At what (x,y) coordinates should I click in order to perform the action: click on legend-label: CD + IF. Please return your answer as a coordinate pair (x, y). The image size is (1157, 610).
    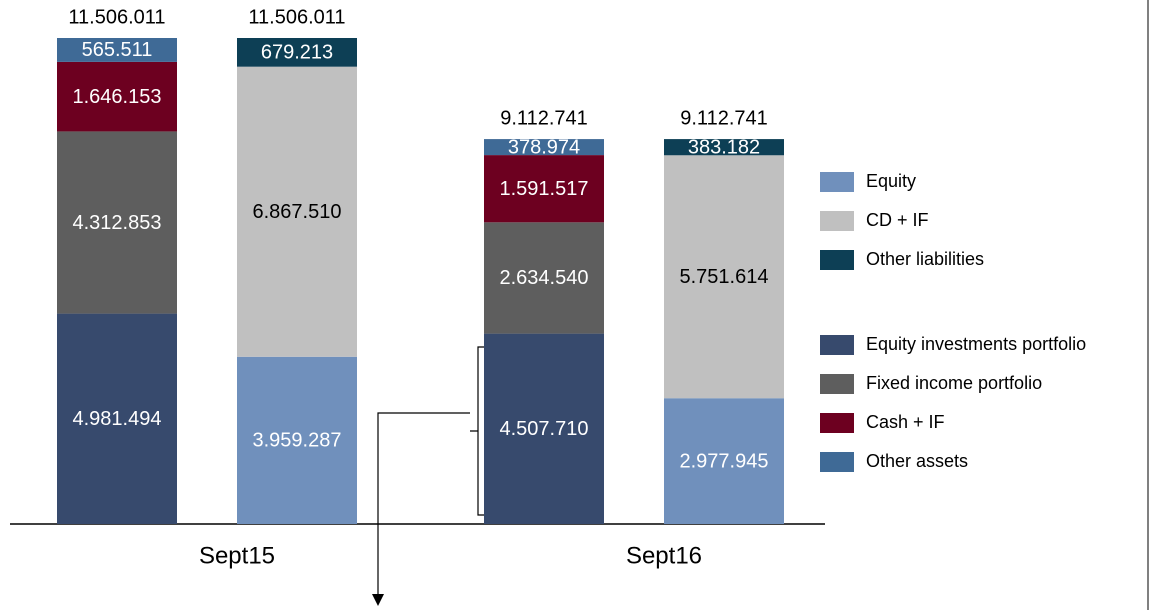
    Looking at the image, I should click on (897, 220).